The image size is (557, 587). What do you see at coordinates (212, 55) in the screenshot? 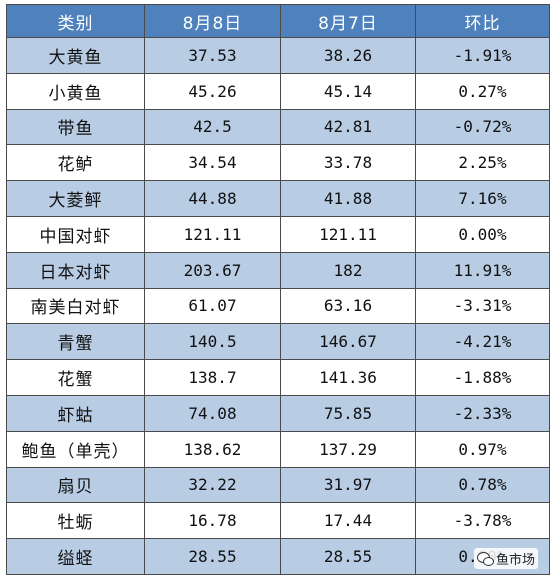
I see `cell-aug-8-price: 37.53` at bounding box center [212, 55].